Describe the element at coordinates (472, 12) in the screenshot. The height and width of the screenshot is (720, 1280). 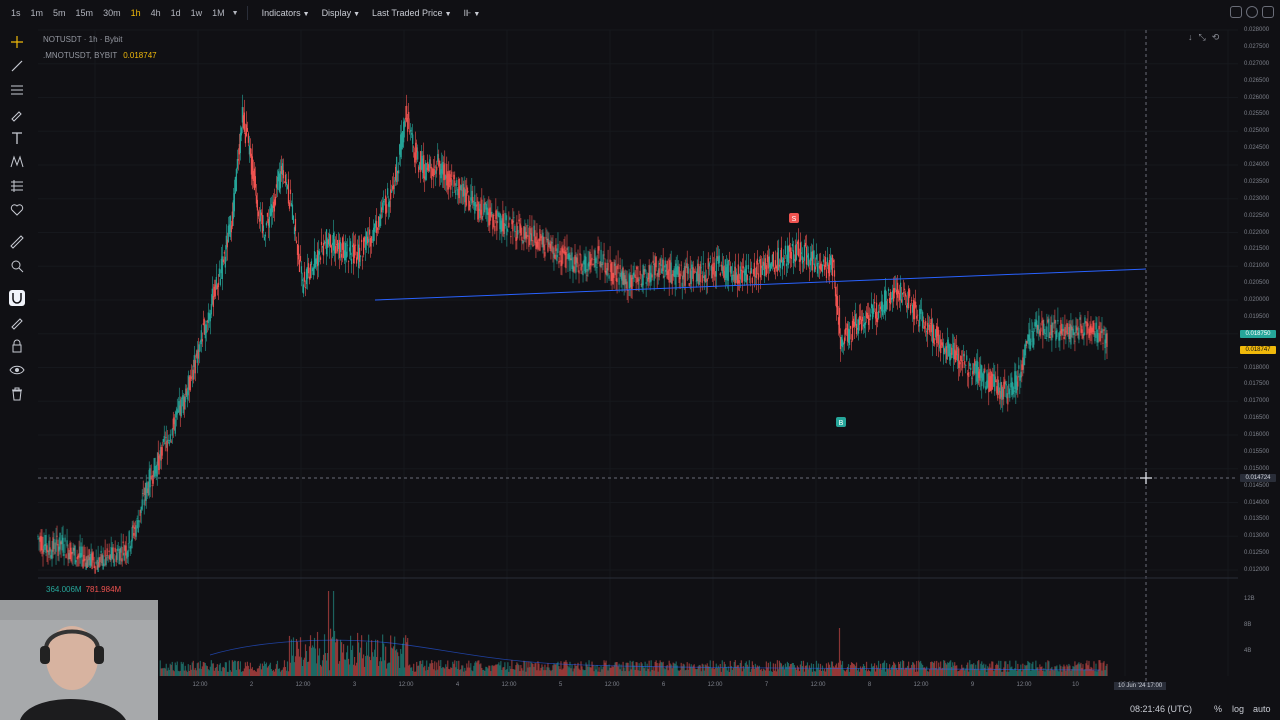
I see `compare-icon: ⊪ ▼` at that location.